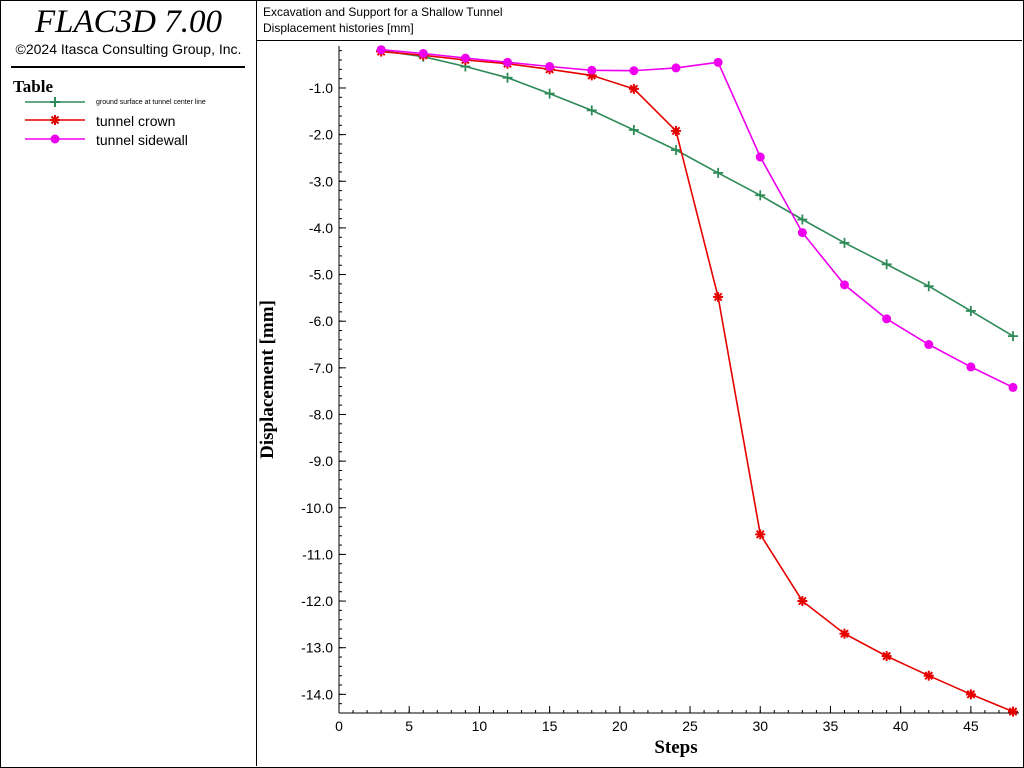 This screenshot has width=1024, height=768. I want to click on x-tick-label: 0, so click(339, 726).